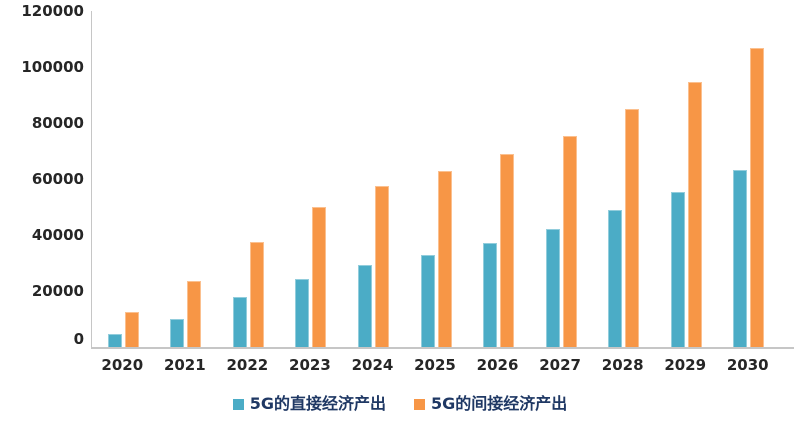 The width and height of the screenshot is (800, 422). What do you see at coordinates (747, 365) in the screenshot?
I see `x-axis-tick-label: 2030` at bounding box center [747, 365].